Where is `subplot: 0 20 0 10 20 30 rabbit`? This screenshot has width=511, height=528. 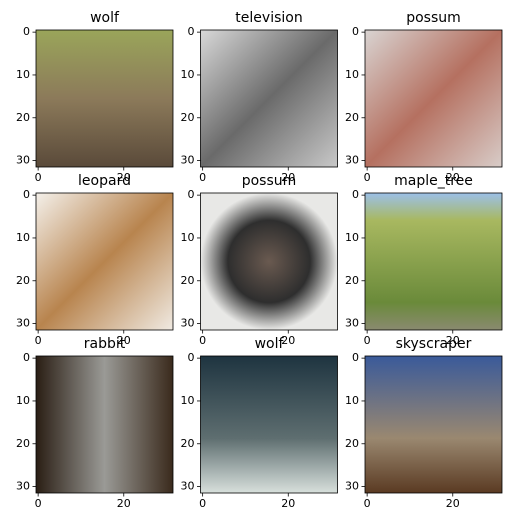
subplot: 0 20 0 10 20 30 rabbit is located at coordinates (95, 423).